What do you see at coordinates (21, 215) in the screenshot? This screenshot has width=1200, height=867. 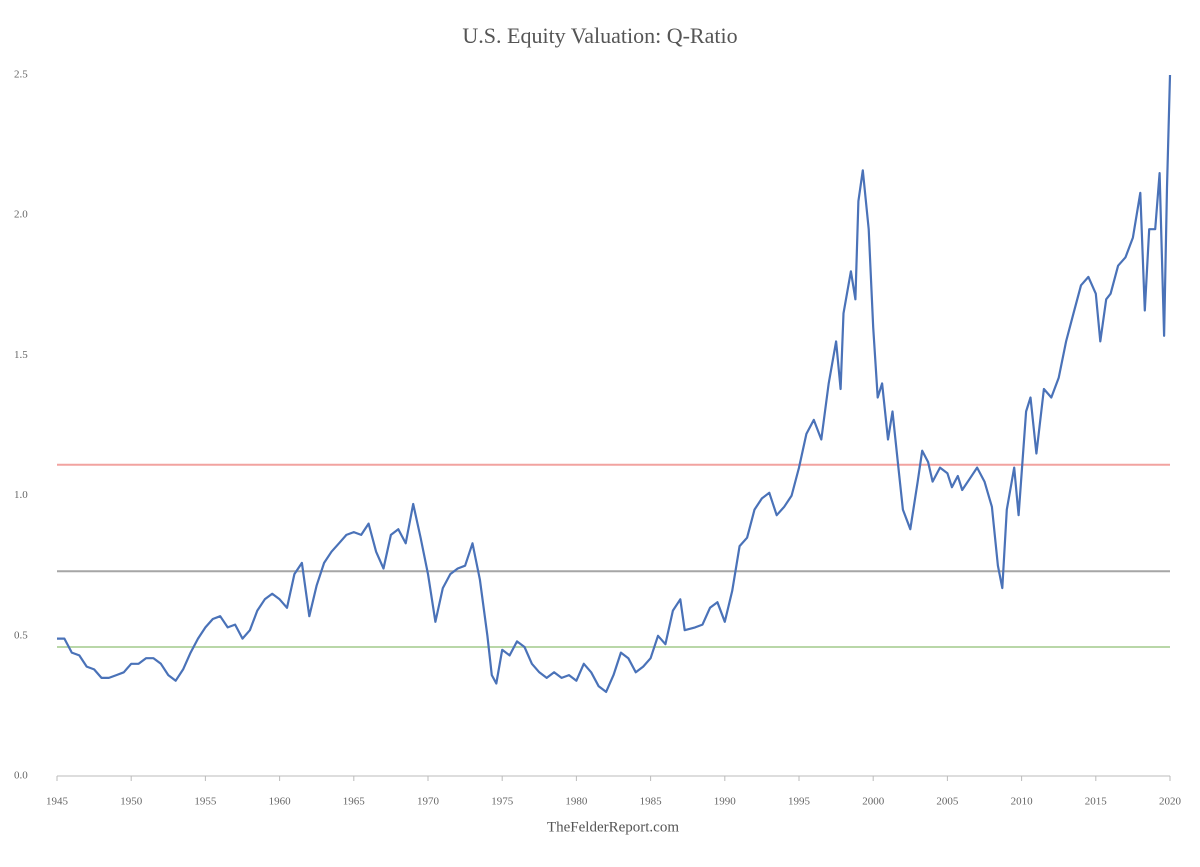 I see `y-tick-label: 2.0` at bounding box center [21, 215].